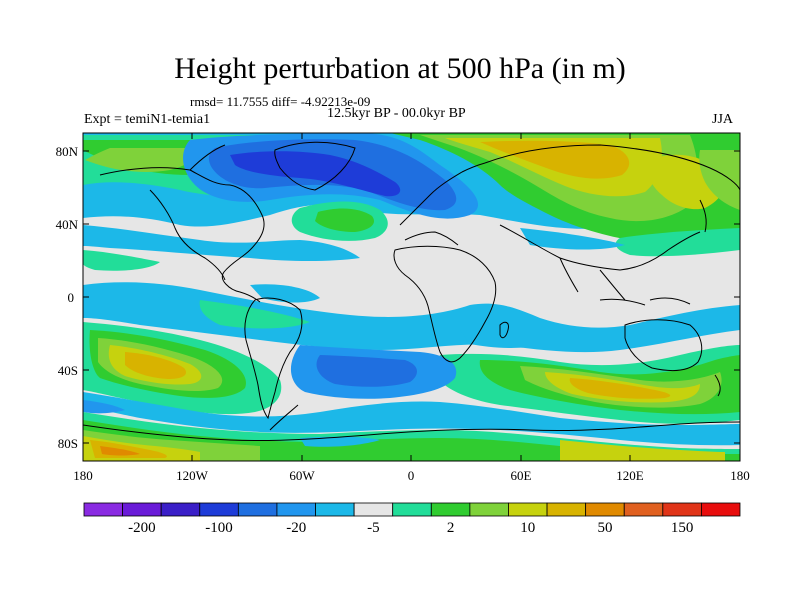 The height and width of the screenshot is (600, 800). What do you see at coordinates (604, 528) in the screenshot?
I see `colorbar-label: 50` at bounding box center [604, 528].